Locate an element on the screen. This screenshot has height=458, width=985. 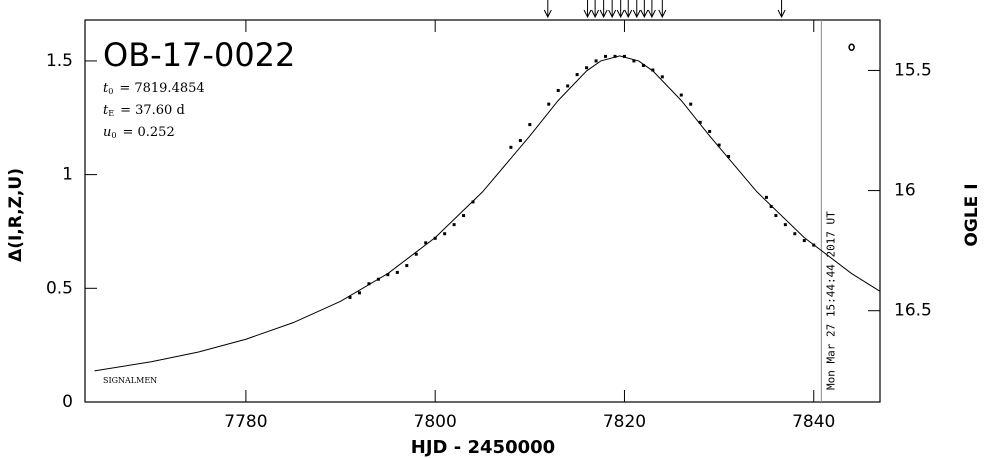
x-axis-label: HJD - 2450000 is located at coordinates (483, 447).